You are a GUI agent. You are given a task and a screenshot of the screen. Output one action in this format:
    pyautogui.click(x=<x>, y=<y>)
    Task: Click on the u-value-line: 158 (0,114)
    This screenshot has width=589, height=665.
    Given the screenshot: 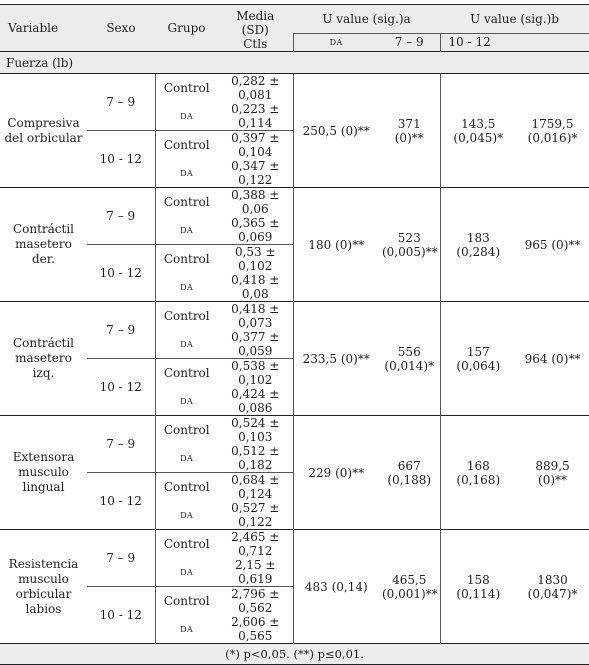 What is the action you would take?
    pyautogui.click(x=478, y=586)
    